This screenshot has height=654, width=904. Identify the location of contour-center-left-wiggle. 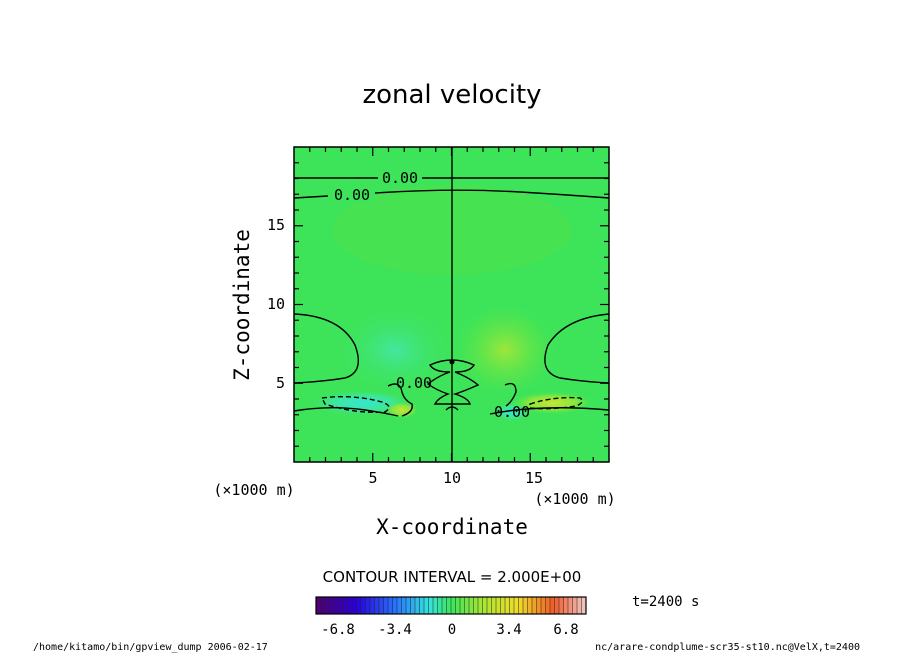
(400, 400).